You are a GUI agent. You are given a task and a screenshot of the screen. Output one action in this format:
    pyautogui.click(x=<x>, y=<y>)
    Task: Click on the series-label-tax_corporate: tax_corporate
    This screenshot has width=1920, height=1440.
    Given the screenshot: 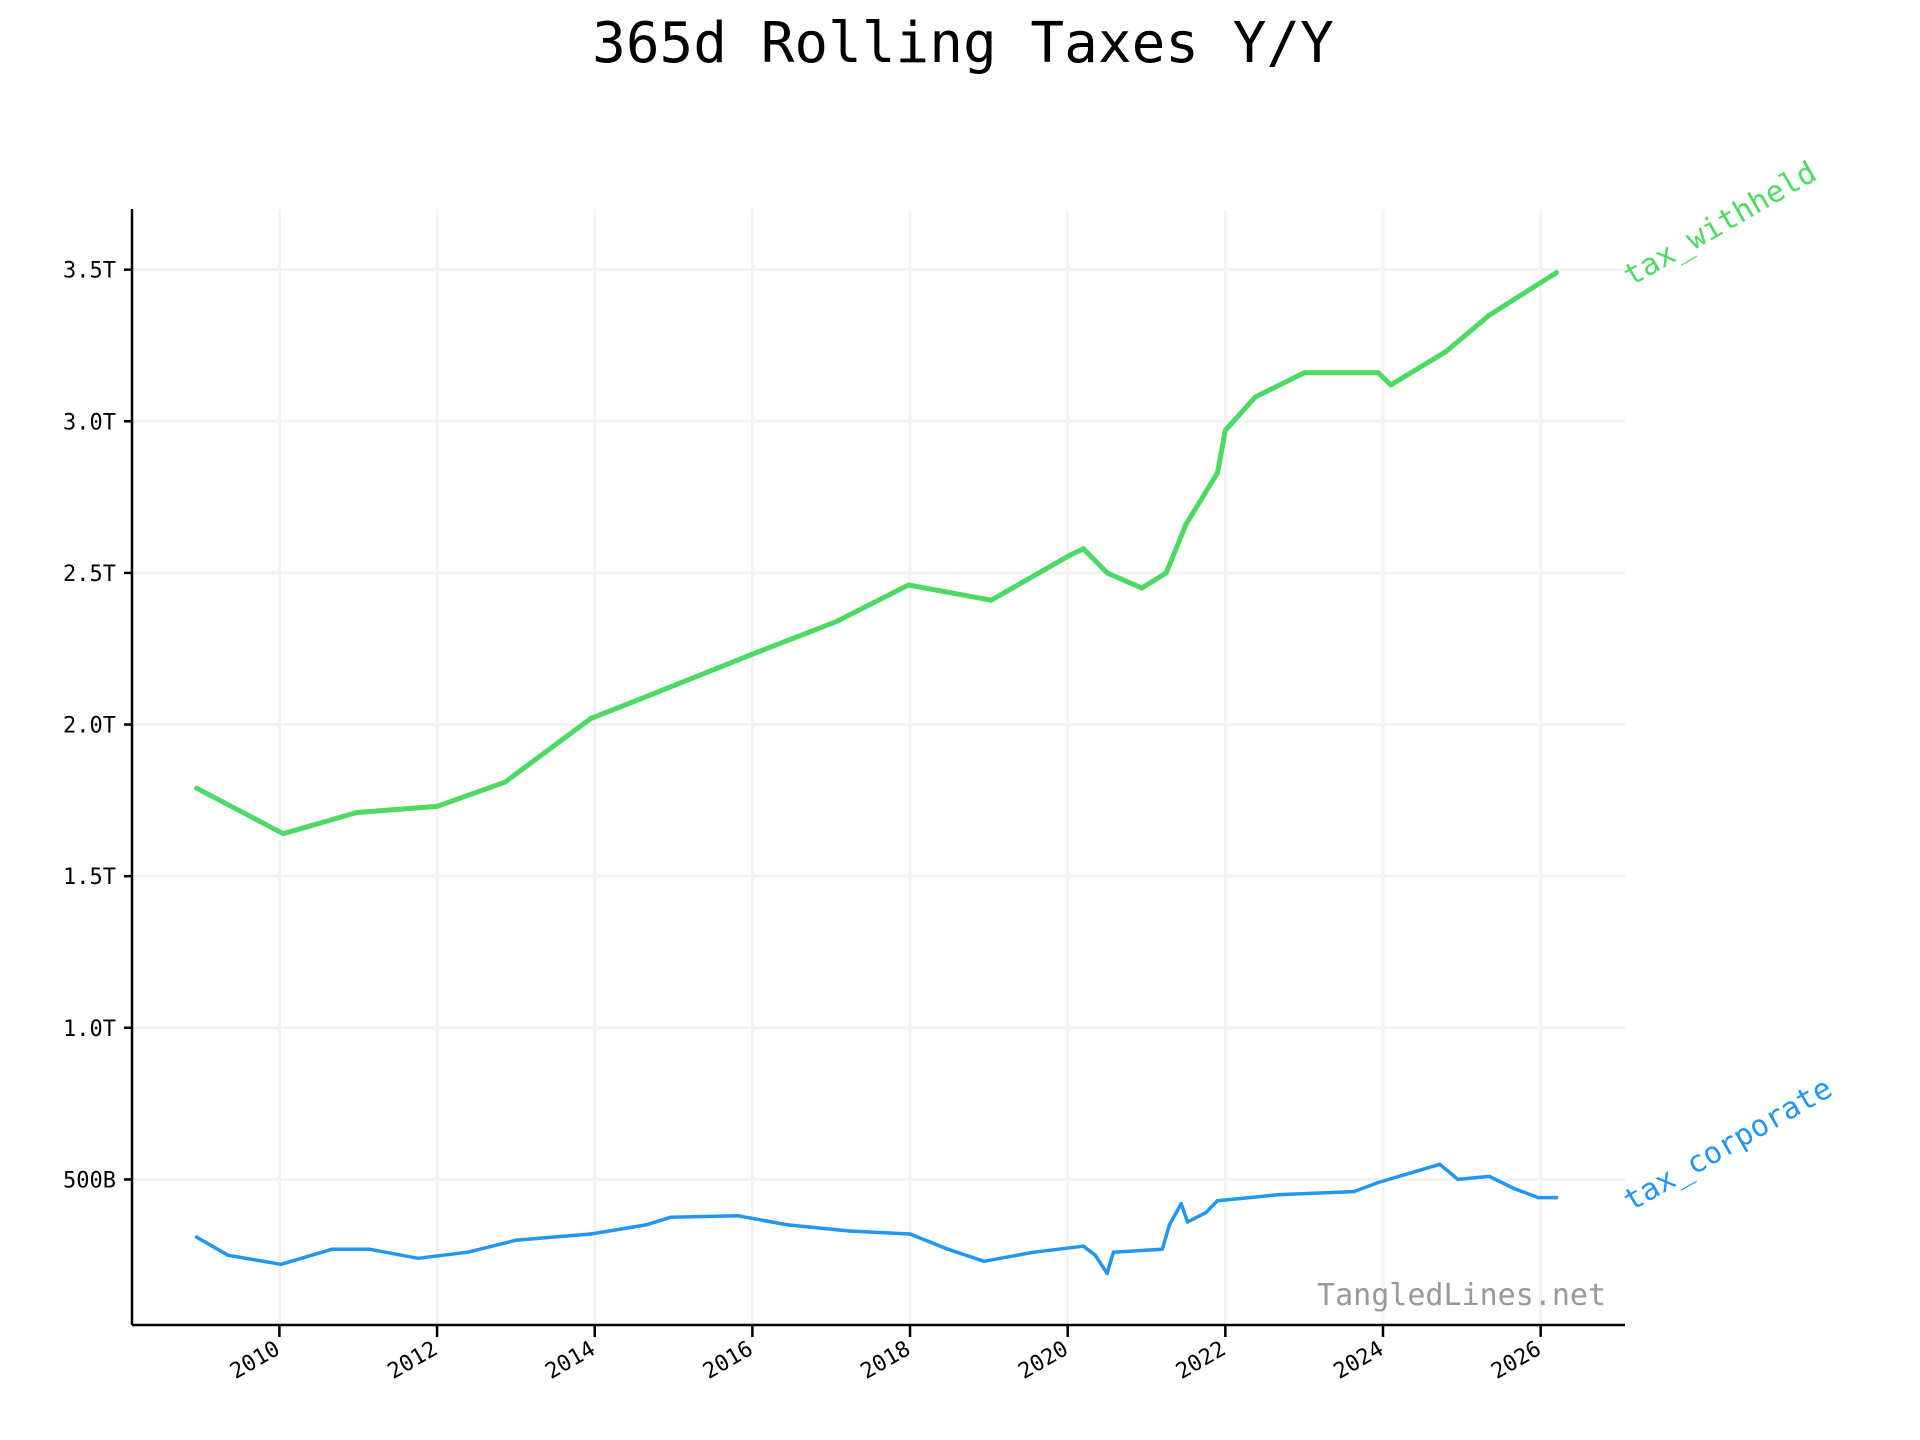 What is the action you would take?
    pyautogui.click(x=1728, y=1145)
    